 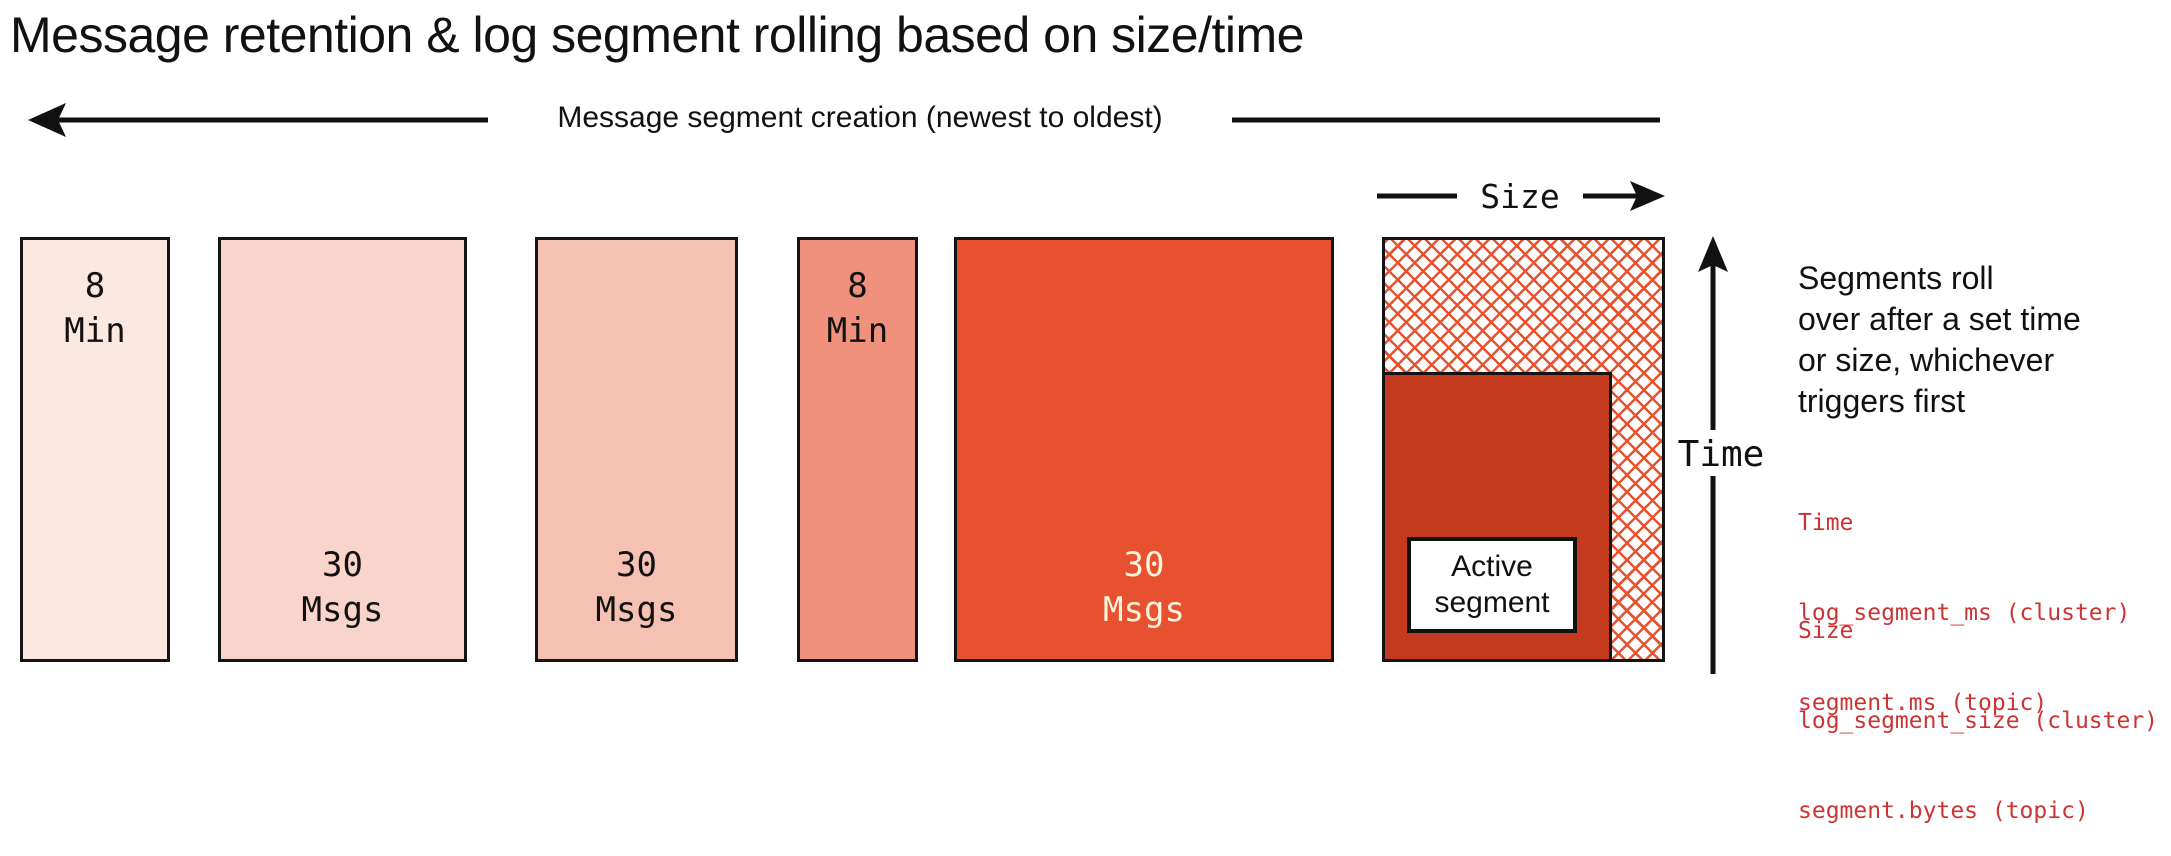 I want to click on segment-rect-newest: 30 Msgs, so click(x=1144, y=449).